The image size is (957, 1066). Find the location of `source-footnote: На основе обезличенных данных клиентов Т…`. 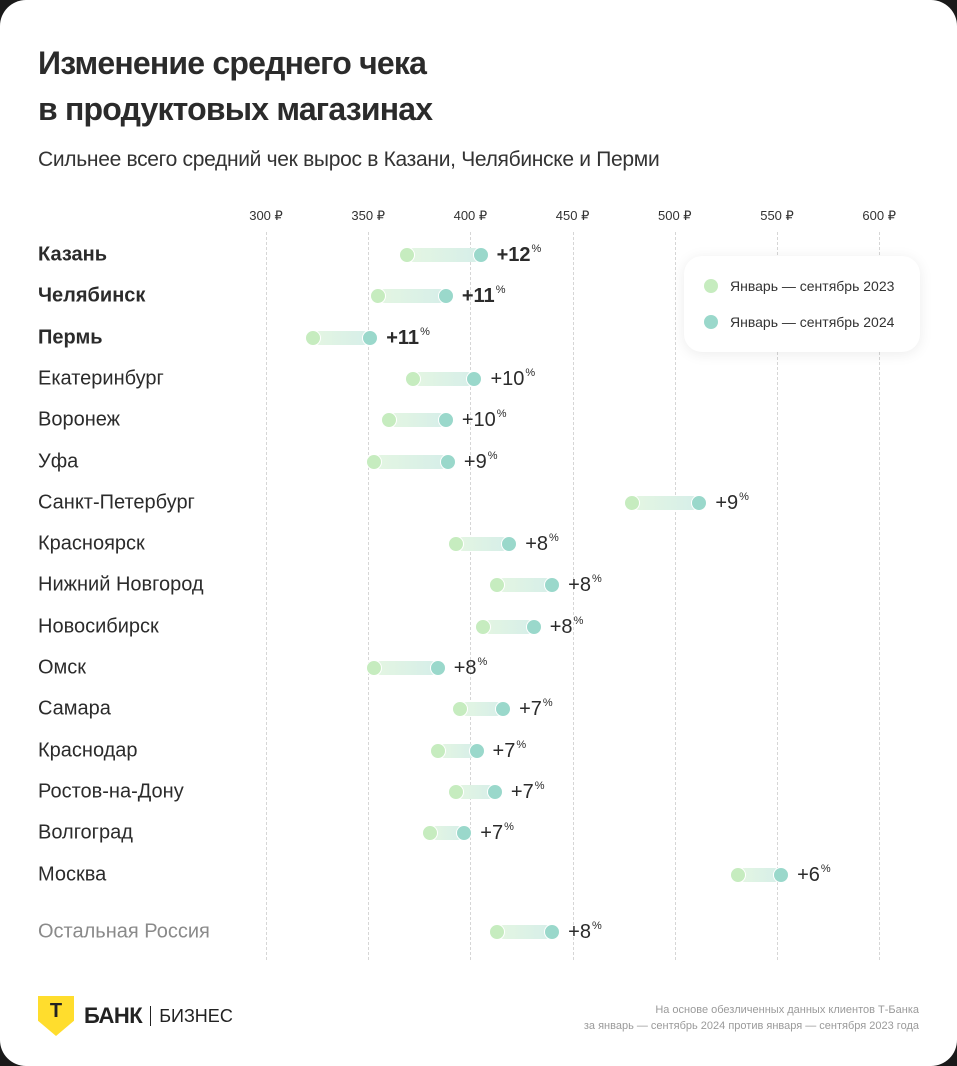

source-footnote: На основе обезличенных данных клиентов Т… is located at coordinates (751, 1018).